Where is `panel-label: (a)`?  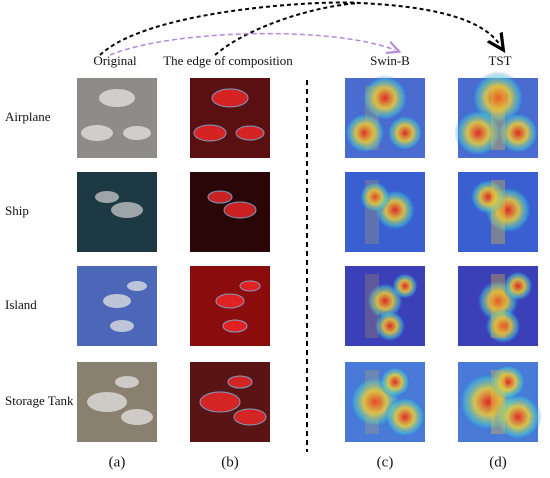 panel-label: (a) is located at coordinates (117, 462).